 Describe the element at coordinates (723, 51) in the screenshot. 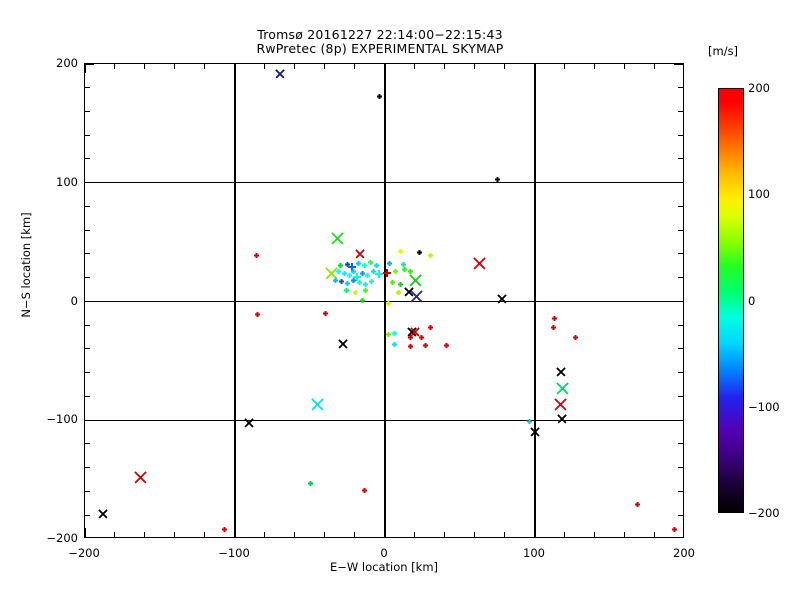

I see `colorbar-unit-label: [m/s]` at that location.